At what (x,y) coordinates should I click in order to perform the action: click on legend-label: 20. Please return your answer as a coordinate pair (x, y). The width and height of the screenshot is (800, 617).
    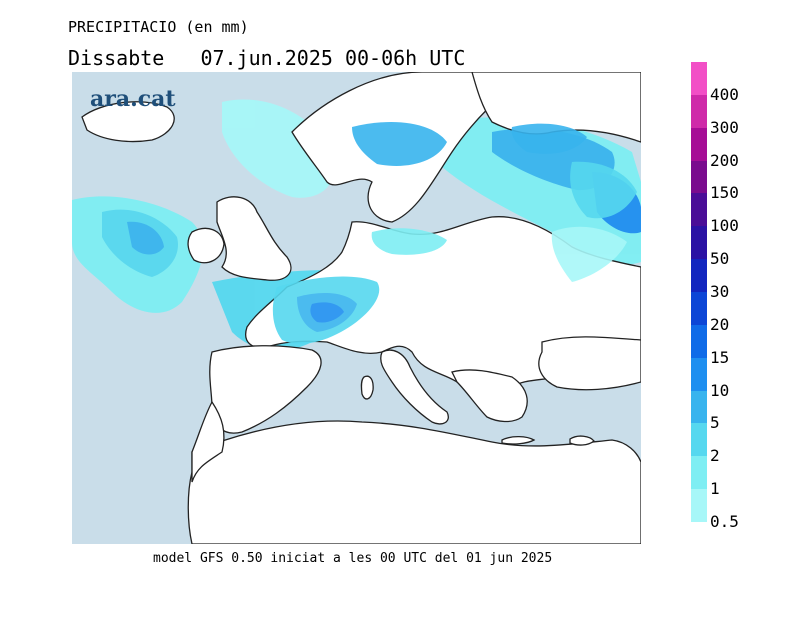
    Looking at the image, I should click on (720, 324).